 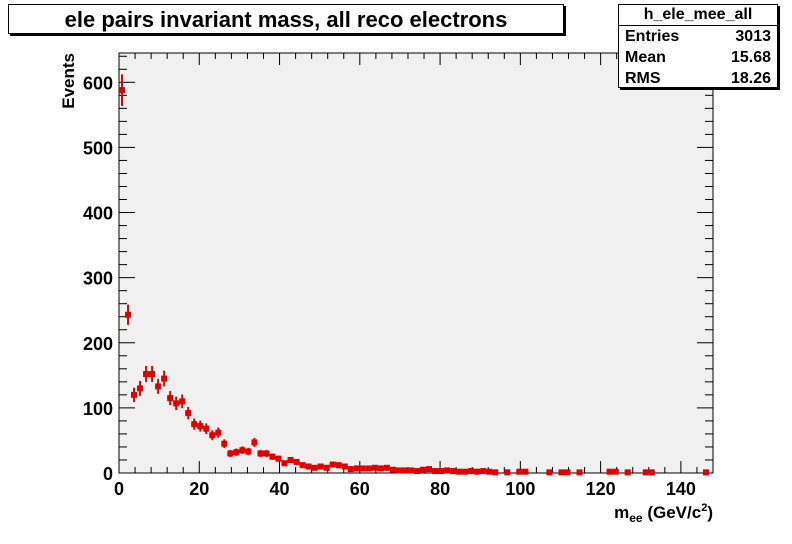 I want to click on y-axis-label: Events, so click(x=68, y=81).